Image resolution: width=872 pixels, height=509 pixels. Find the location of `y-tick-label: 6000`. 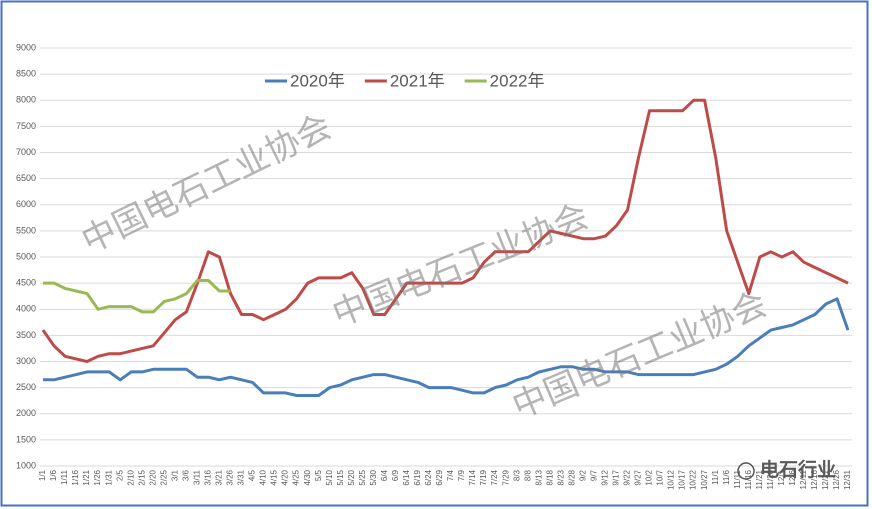

y-tick-label: 6000 is located at coordinates (26, 204).